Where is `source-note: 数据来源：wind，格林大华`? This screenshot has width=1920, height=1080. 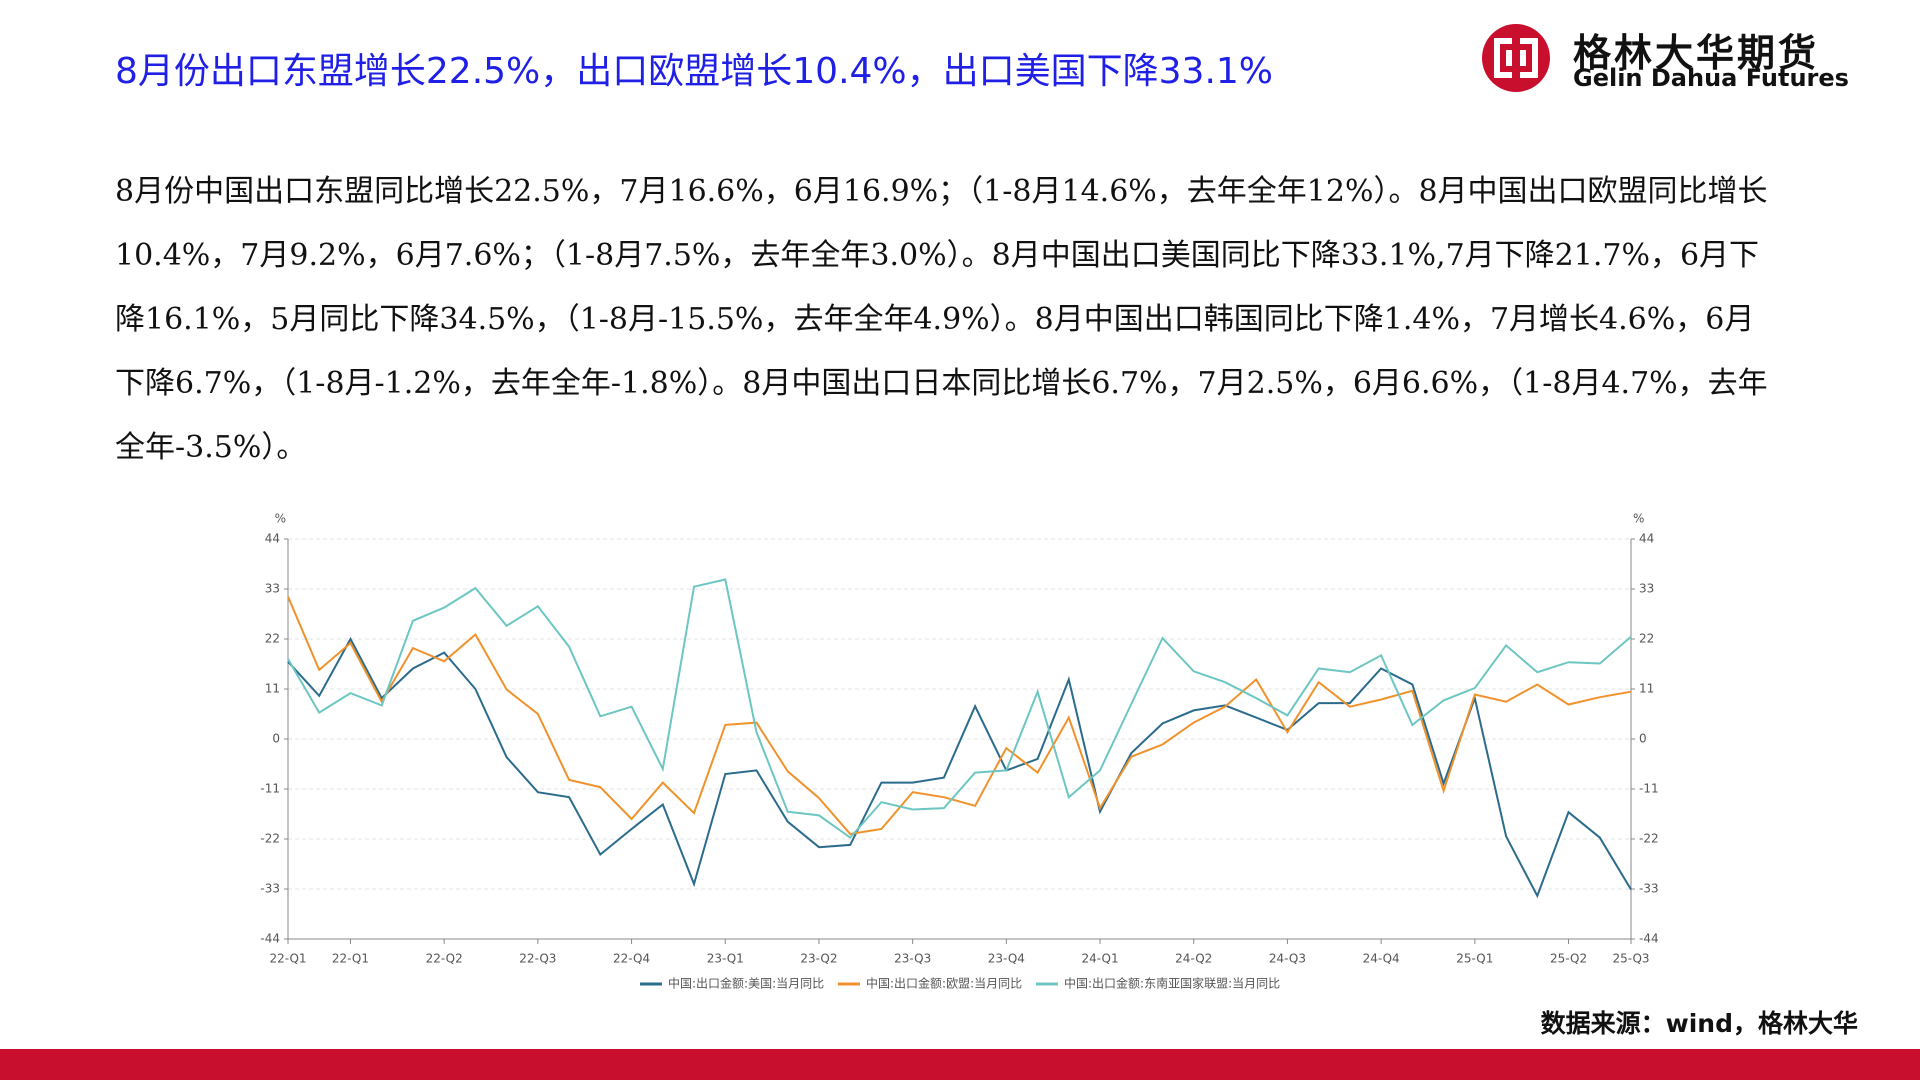
source-note: 数据来源：wind，格林大华 is located at coordinates (1699, 1023).